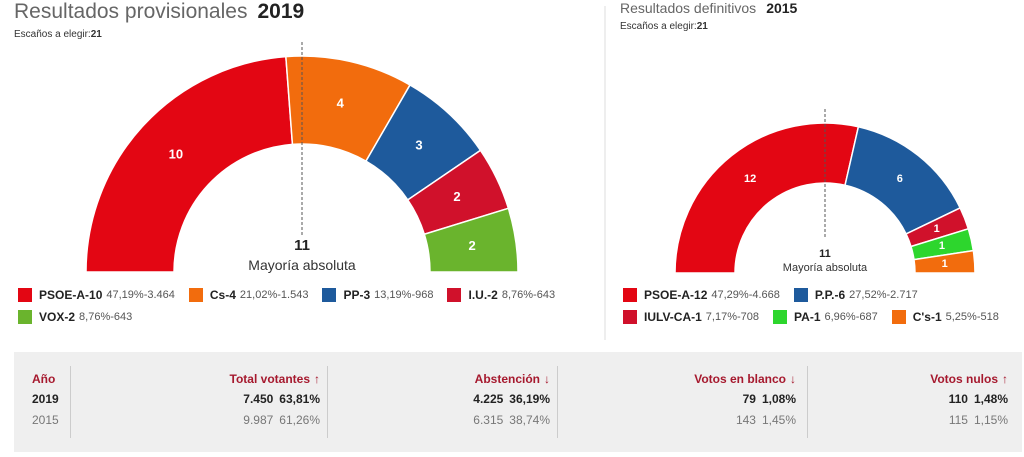  What do you see at coordinates (248, 295) in the screenshot?
I see `legend-item: Cs4 21,02%1.543` at bounding box center [248, 295].